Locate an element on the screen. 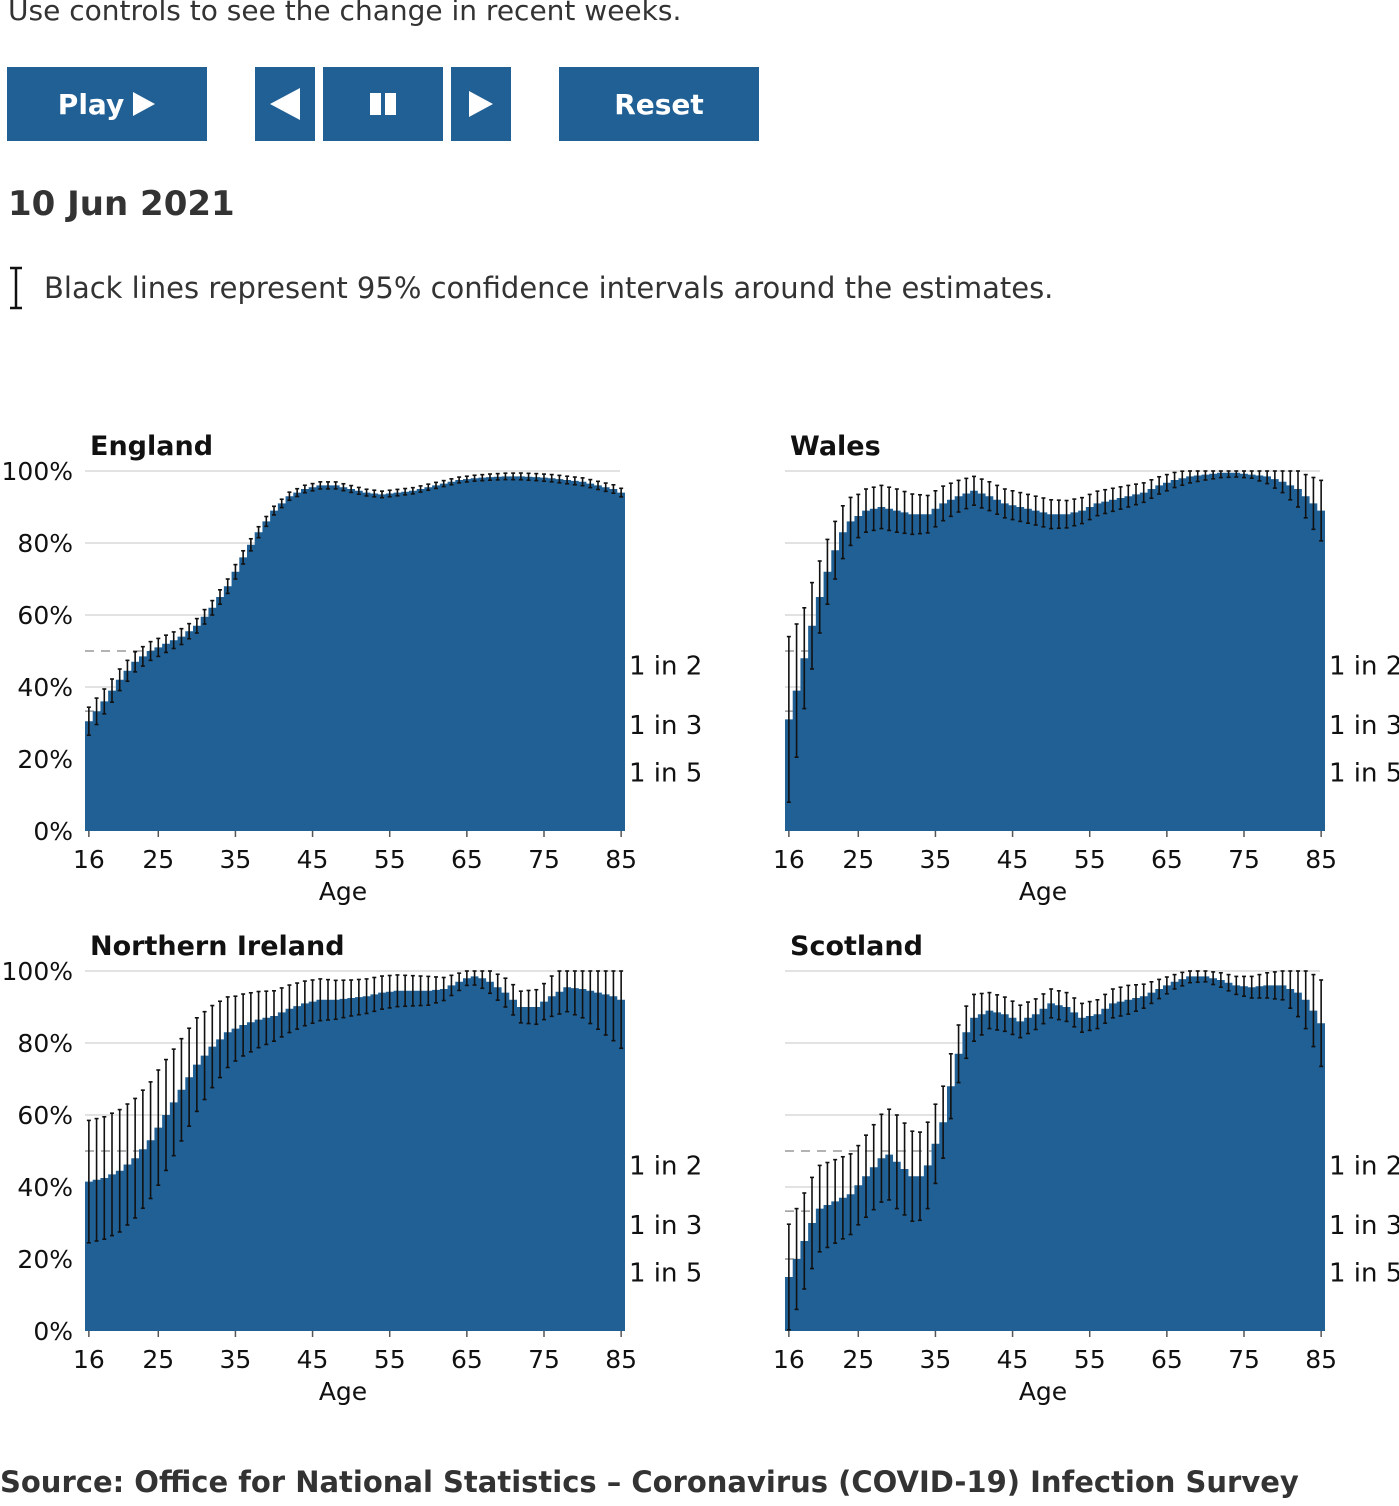  step-back-icon is located at coordinates (285, 104).